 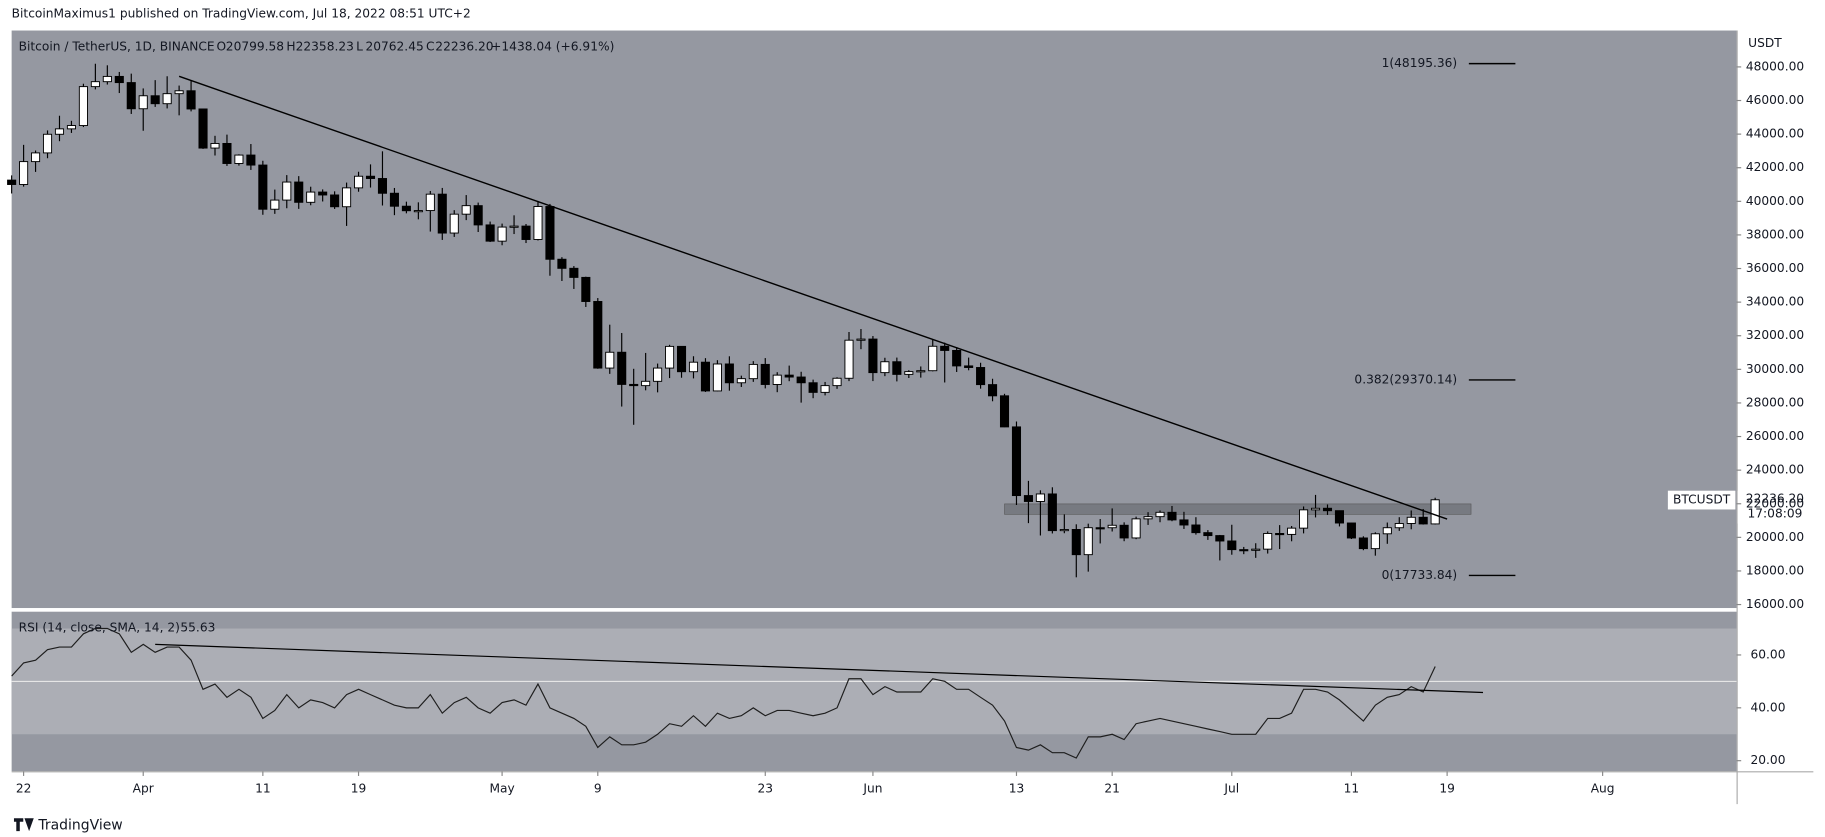 I want to click on symbol-tag: BTCUSDT, so click(x=1702, y=500).